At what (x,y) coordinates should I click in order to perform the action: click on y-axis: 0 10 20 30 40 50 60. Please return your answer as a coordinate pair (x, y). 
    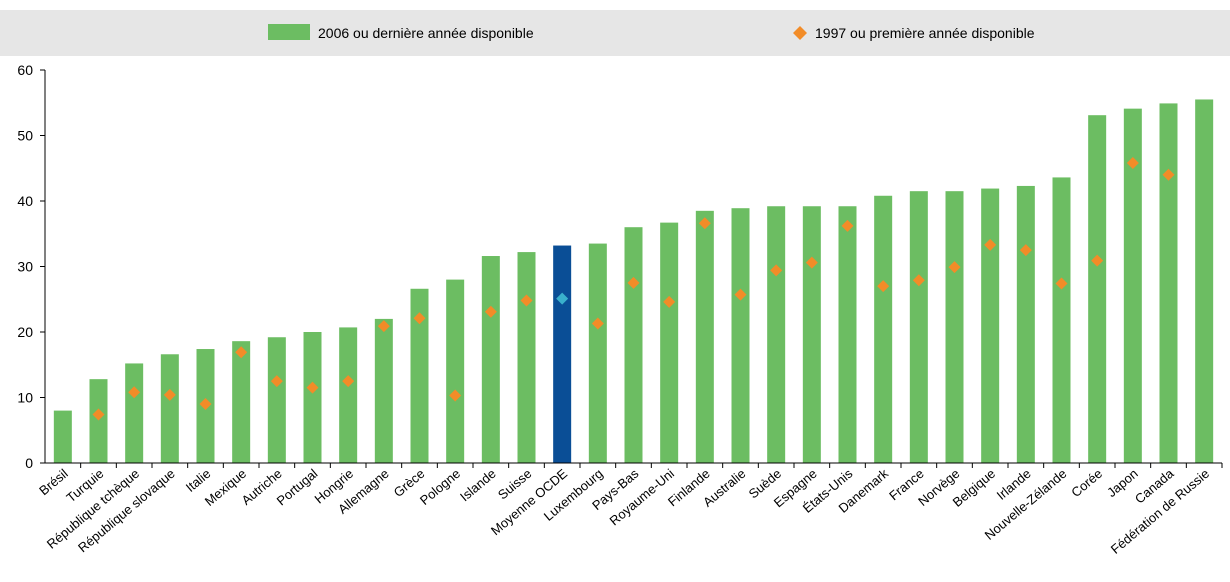
    Looking at the image, I should click on (31, 266).